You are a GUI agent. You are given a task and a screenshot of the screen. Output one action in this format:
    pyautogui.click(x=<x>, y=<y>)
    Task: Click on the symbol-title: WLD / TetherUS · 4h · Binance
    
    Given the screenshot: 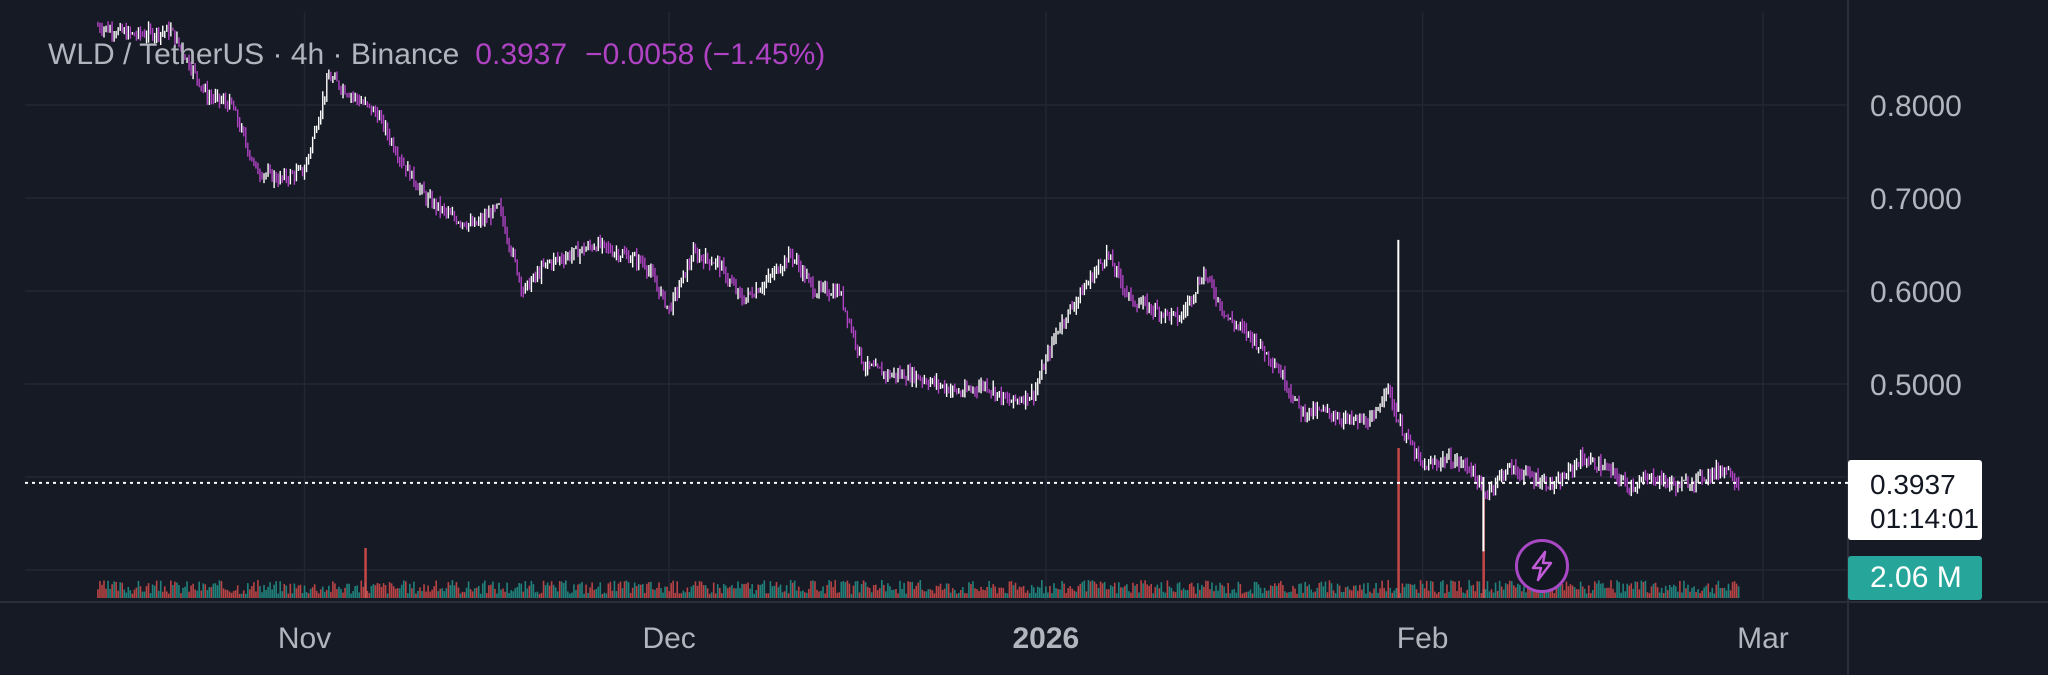 What is the action you would take?
    pyautogui.click(x=254, y=54)
    